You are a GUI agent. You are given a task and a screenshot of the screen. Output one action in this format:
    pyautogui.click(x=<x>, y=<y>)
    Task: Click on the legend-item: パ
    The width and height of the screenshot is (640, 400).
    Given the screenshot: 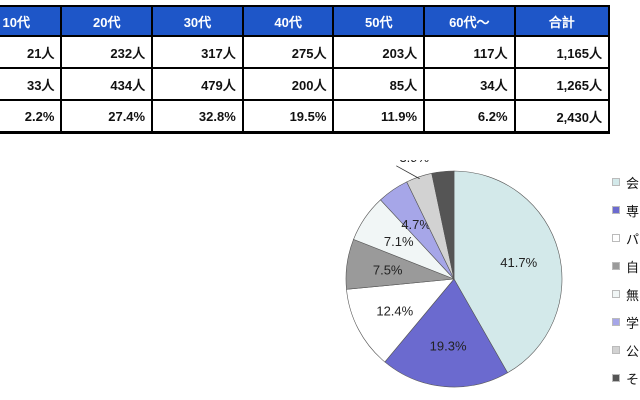 What is the action you would take?
    pyautogui.click(x=625, y=238)
    